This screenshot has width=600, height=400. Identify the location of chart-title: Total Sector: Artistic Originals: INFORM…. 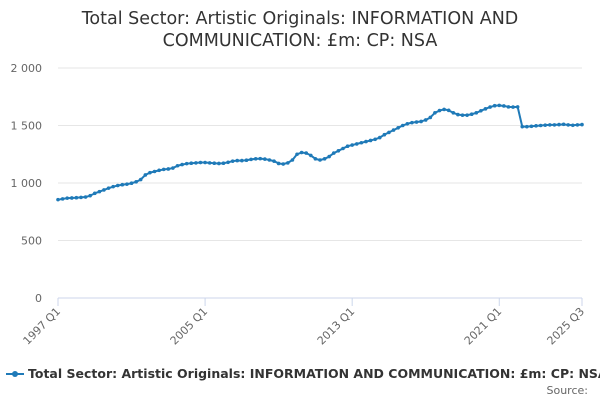
(300, 30).